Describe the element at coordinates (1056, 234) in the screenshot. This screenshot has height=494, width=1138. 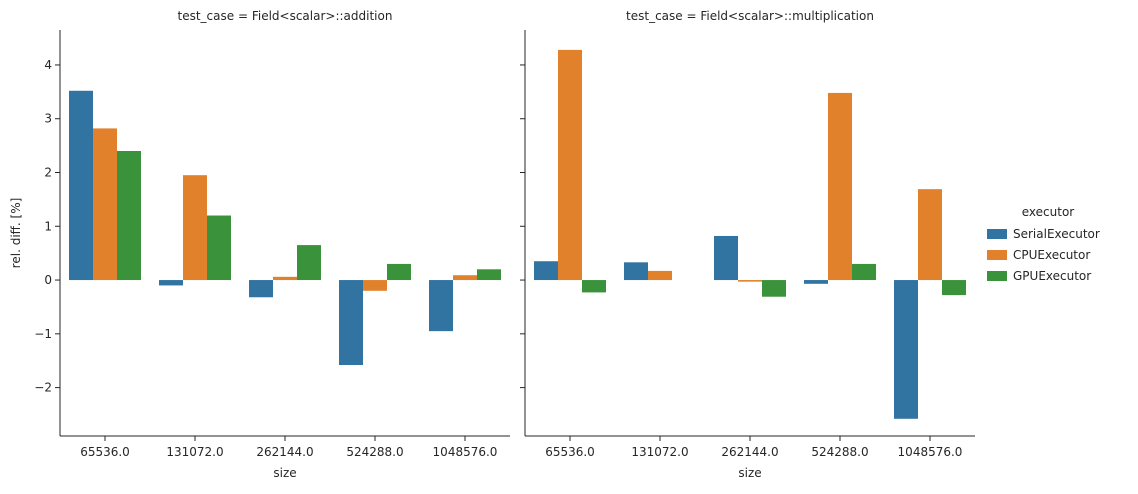
I see `legend-label-serialexecutor: SerialExecutor` at that location.